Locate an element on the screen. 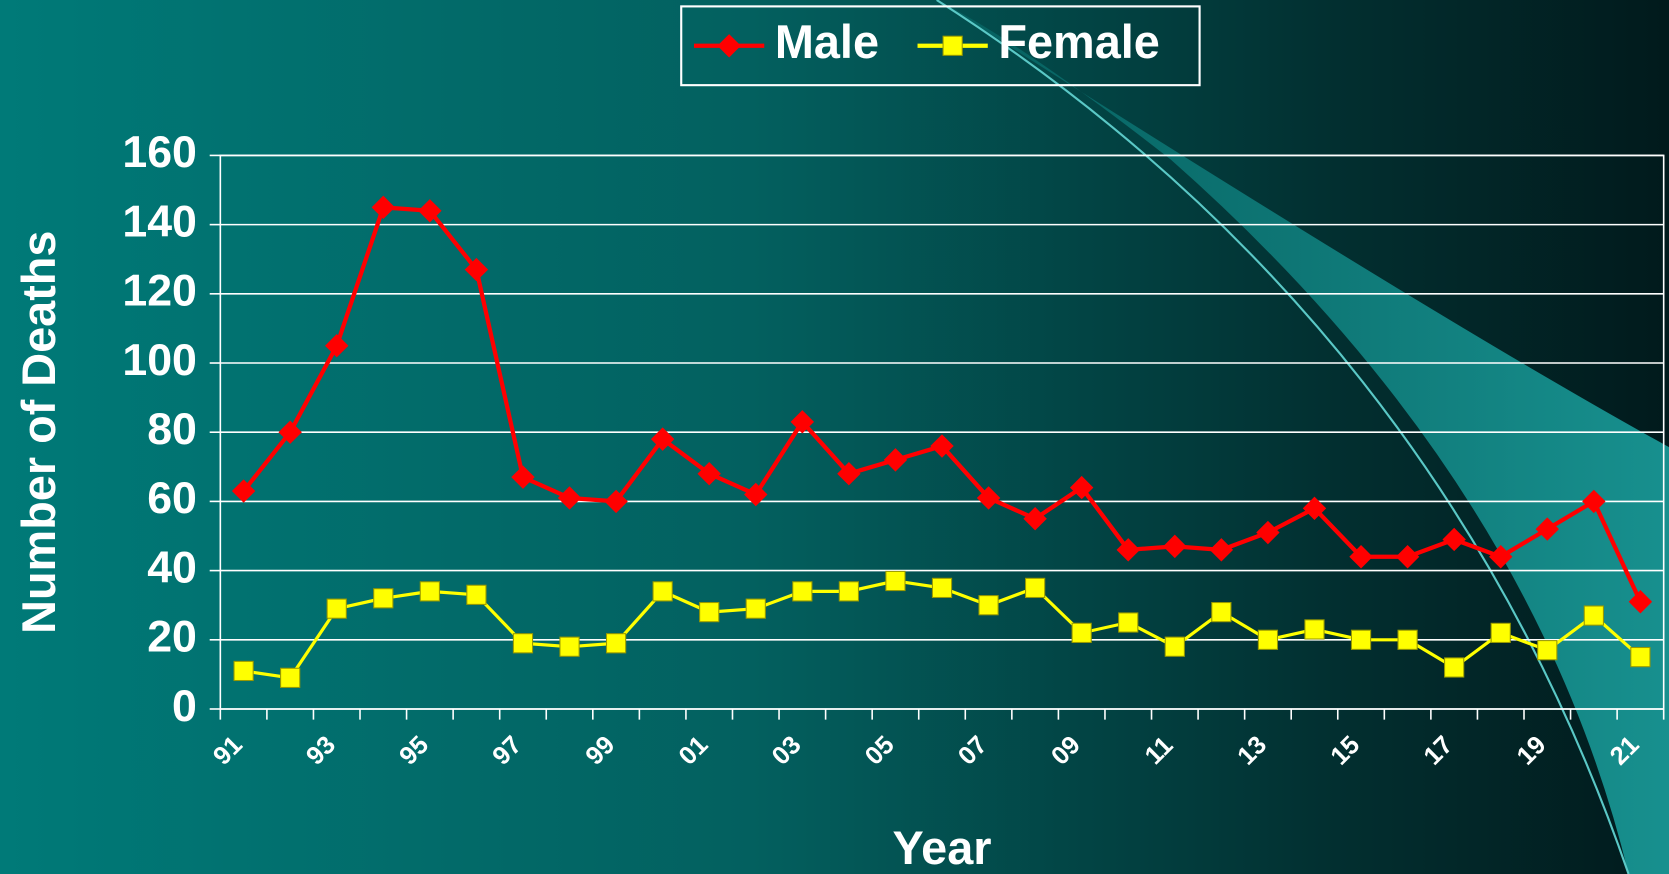  x-axis-label: Year is located at coordinates (942, 848).